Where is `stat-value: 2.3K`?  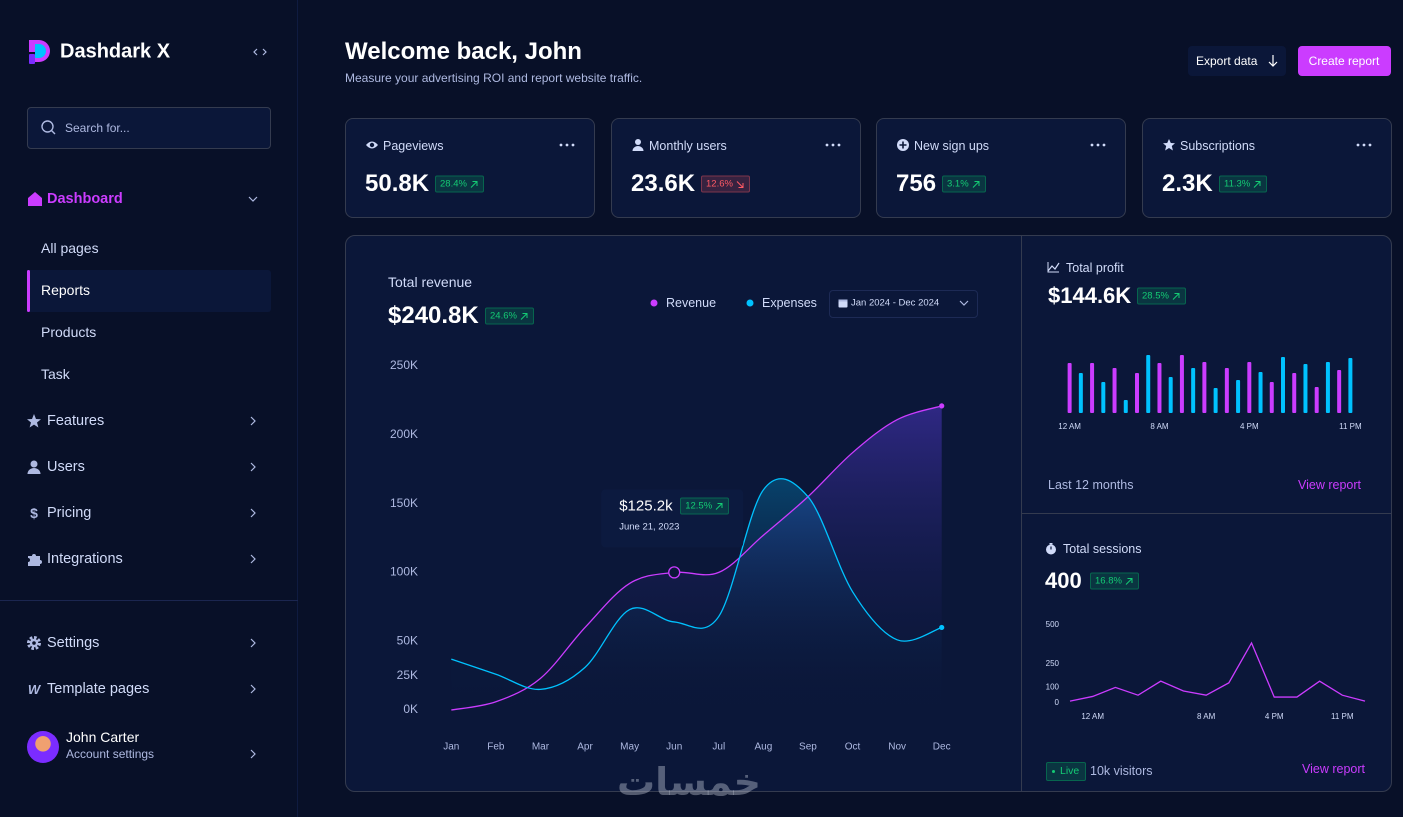
stat-value: 2.3K is located at coordinates (1187, 183).